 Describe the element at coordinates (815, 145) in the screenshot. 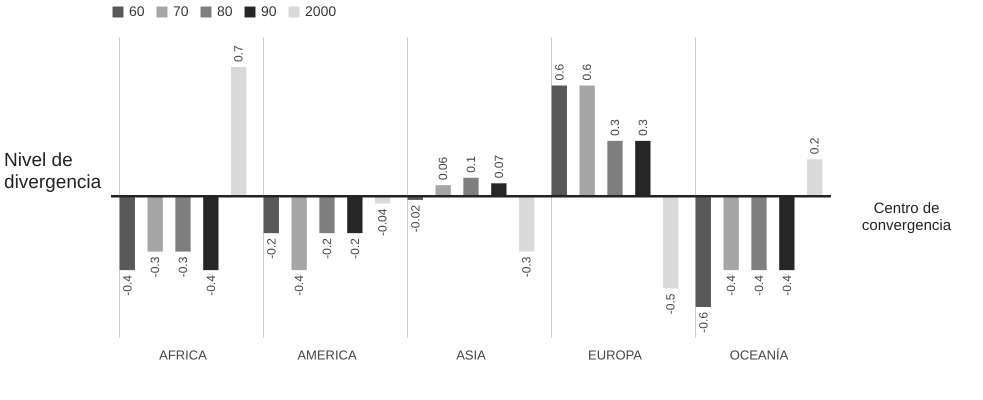

I see `data-label: 0.2` at that location.